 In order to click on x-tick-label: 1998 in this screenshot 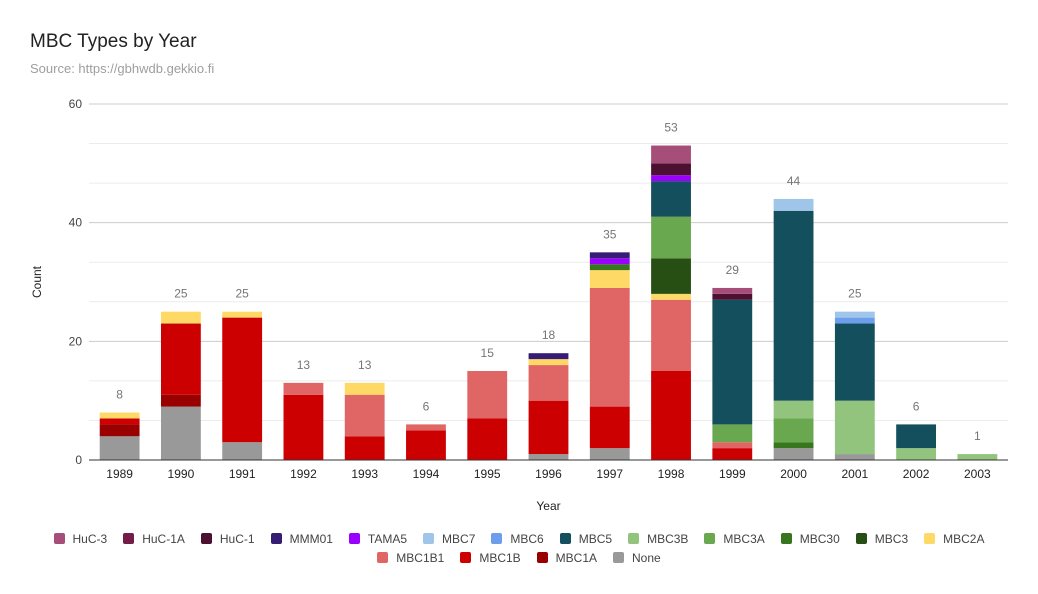, I will do `click(671, 474)`.